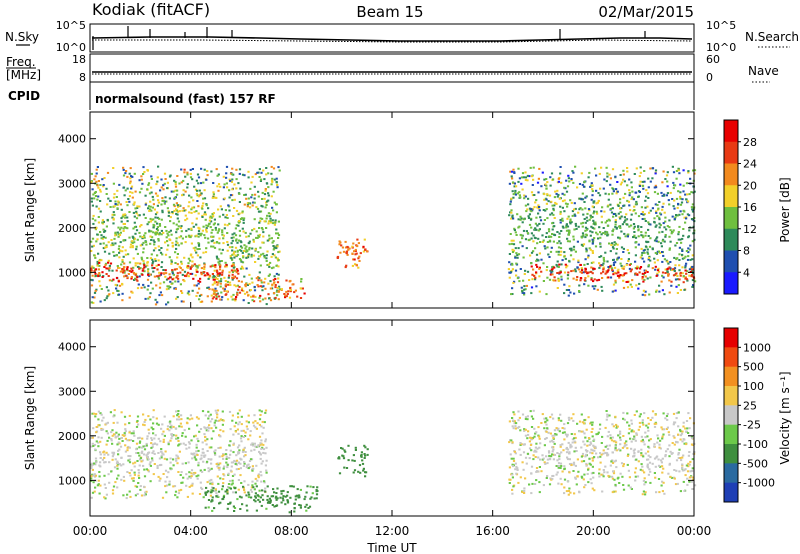 The height and width of the screenshot is (554, 800). Describe the element at coordinates (72, 480) in the screenshot. I see `y-tick-label: 1000` at that location.